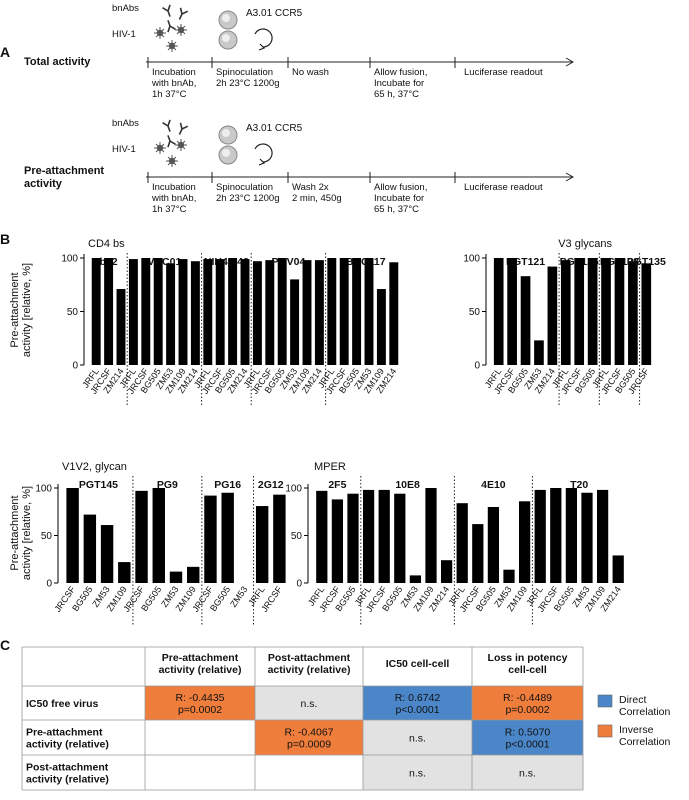 This screenshot has width=689, height=800. Describe the element at coordinates (141, 536) in the screenshot. I see `bar-PG9-JRCSF` at that location.